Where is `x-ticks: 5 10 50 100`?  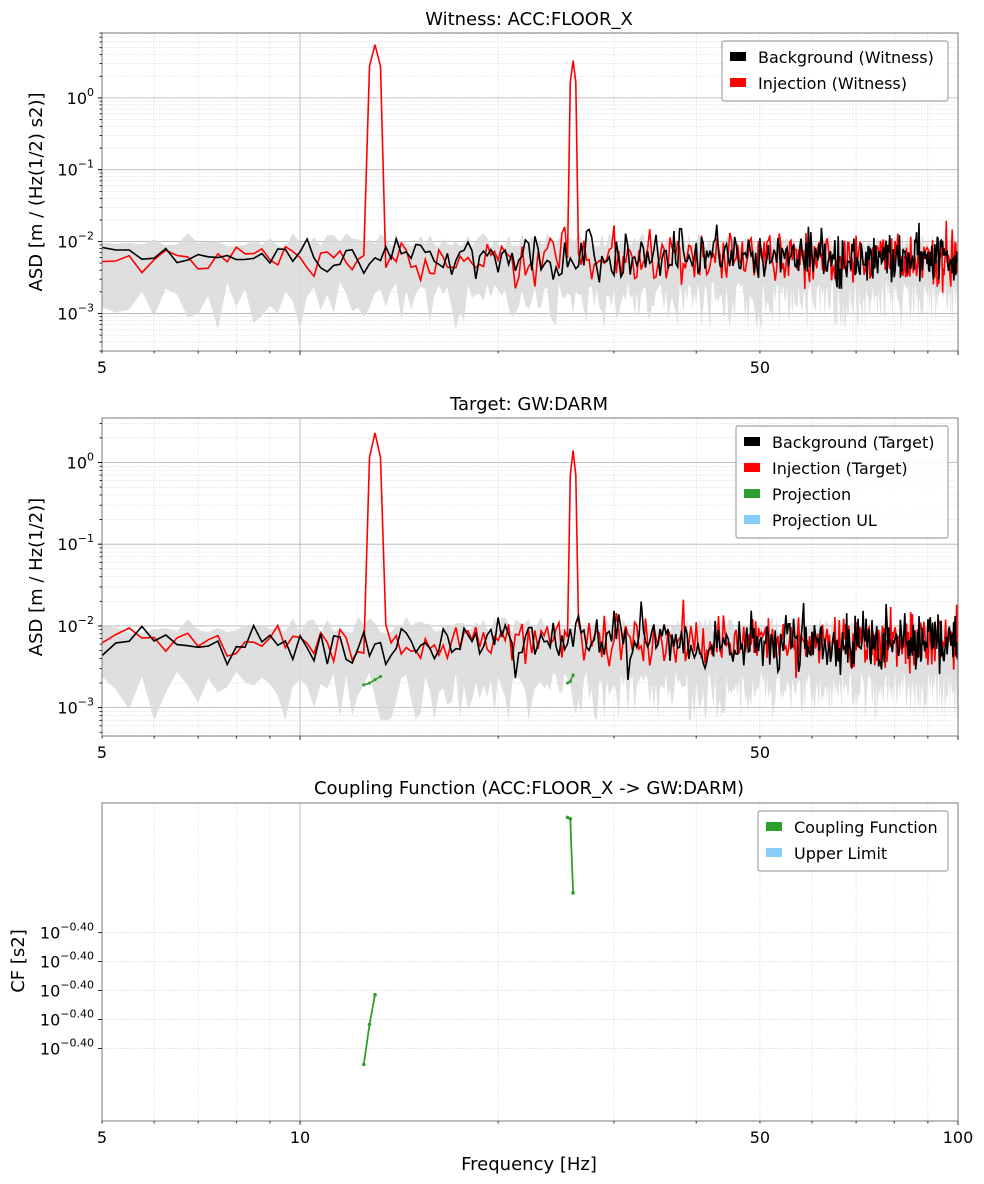
x-ticks: 5 10 50 100 is located at coordinates (535, 1134).